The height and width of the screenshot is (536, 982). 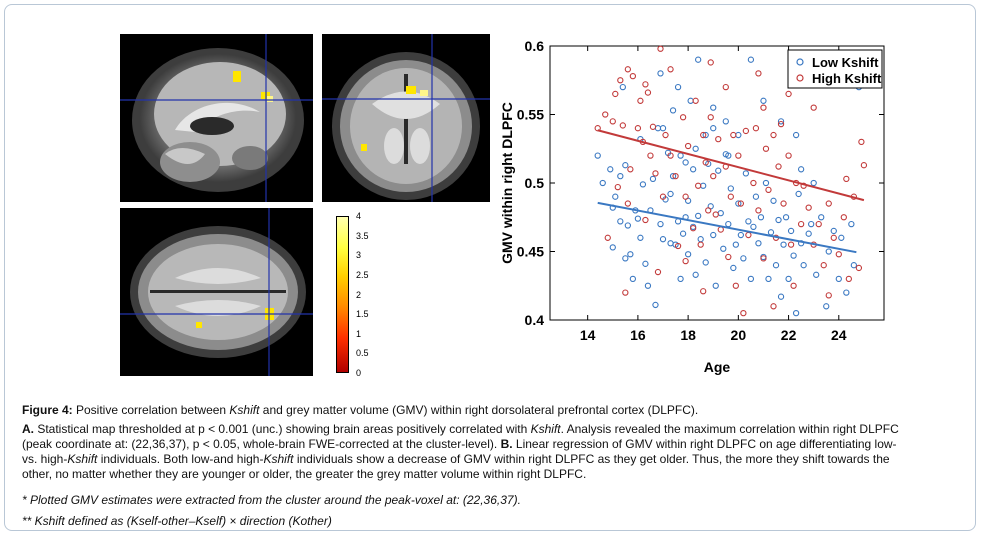 I want to click on colorbar-tick-label: 3.5, so click(x=362, y=235).